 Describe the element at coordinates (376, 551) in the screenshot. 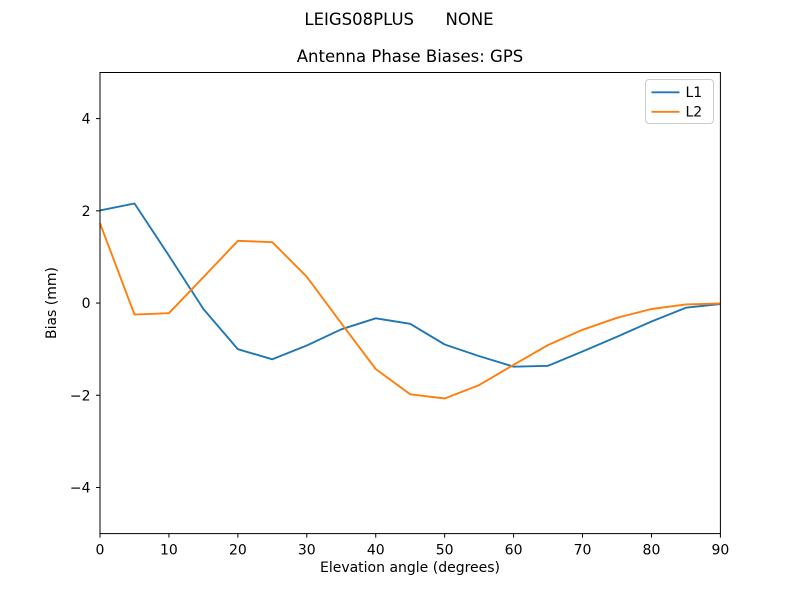

I see `x-tick-label: 40` at that location.